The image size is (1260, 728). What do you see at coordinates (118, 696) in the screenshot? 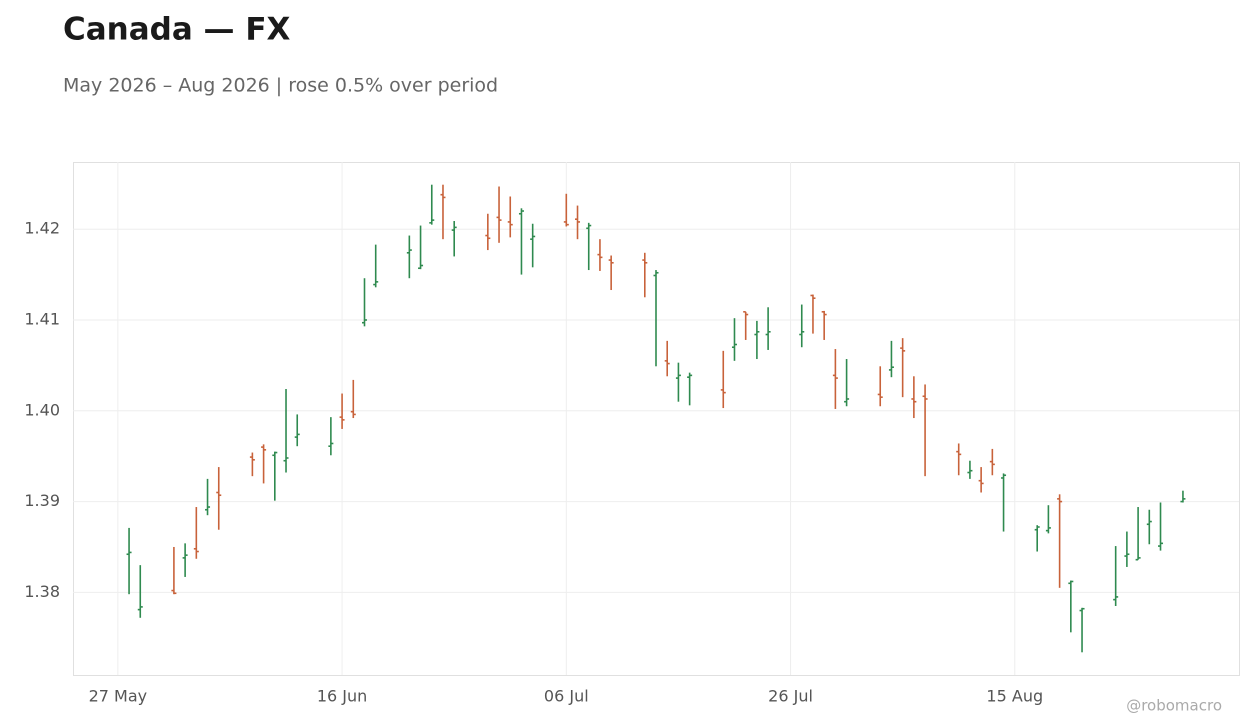
I see `x-tick-label: 27 May` at bounding box center [118, 696].